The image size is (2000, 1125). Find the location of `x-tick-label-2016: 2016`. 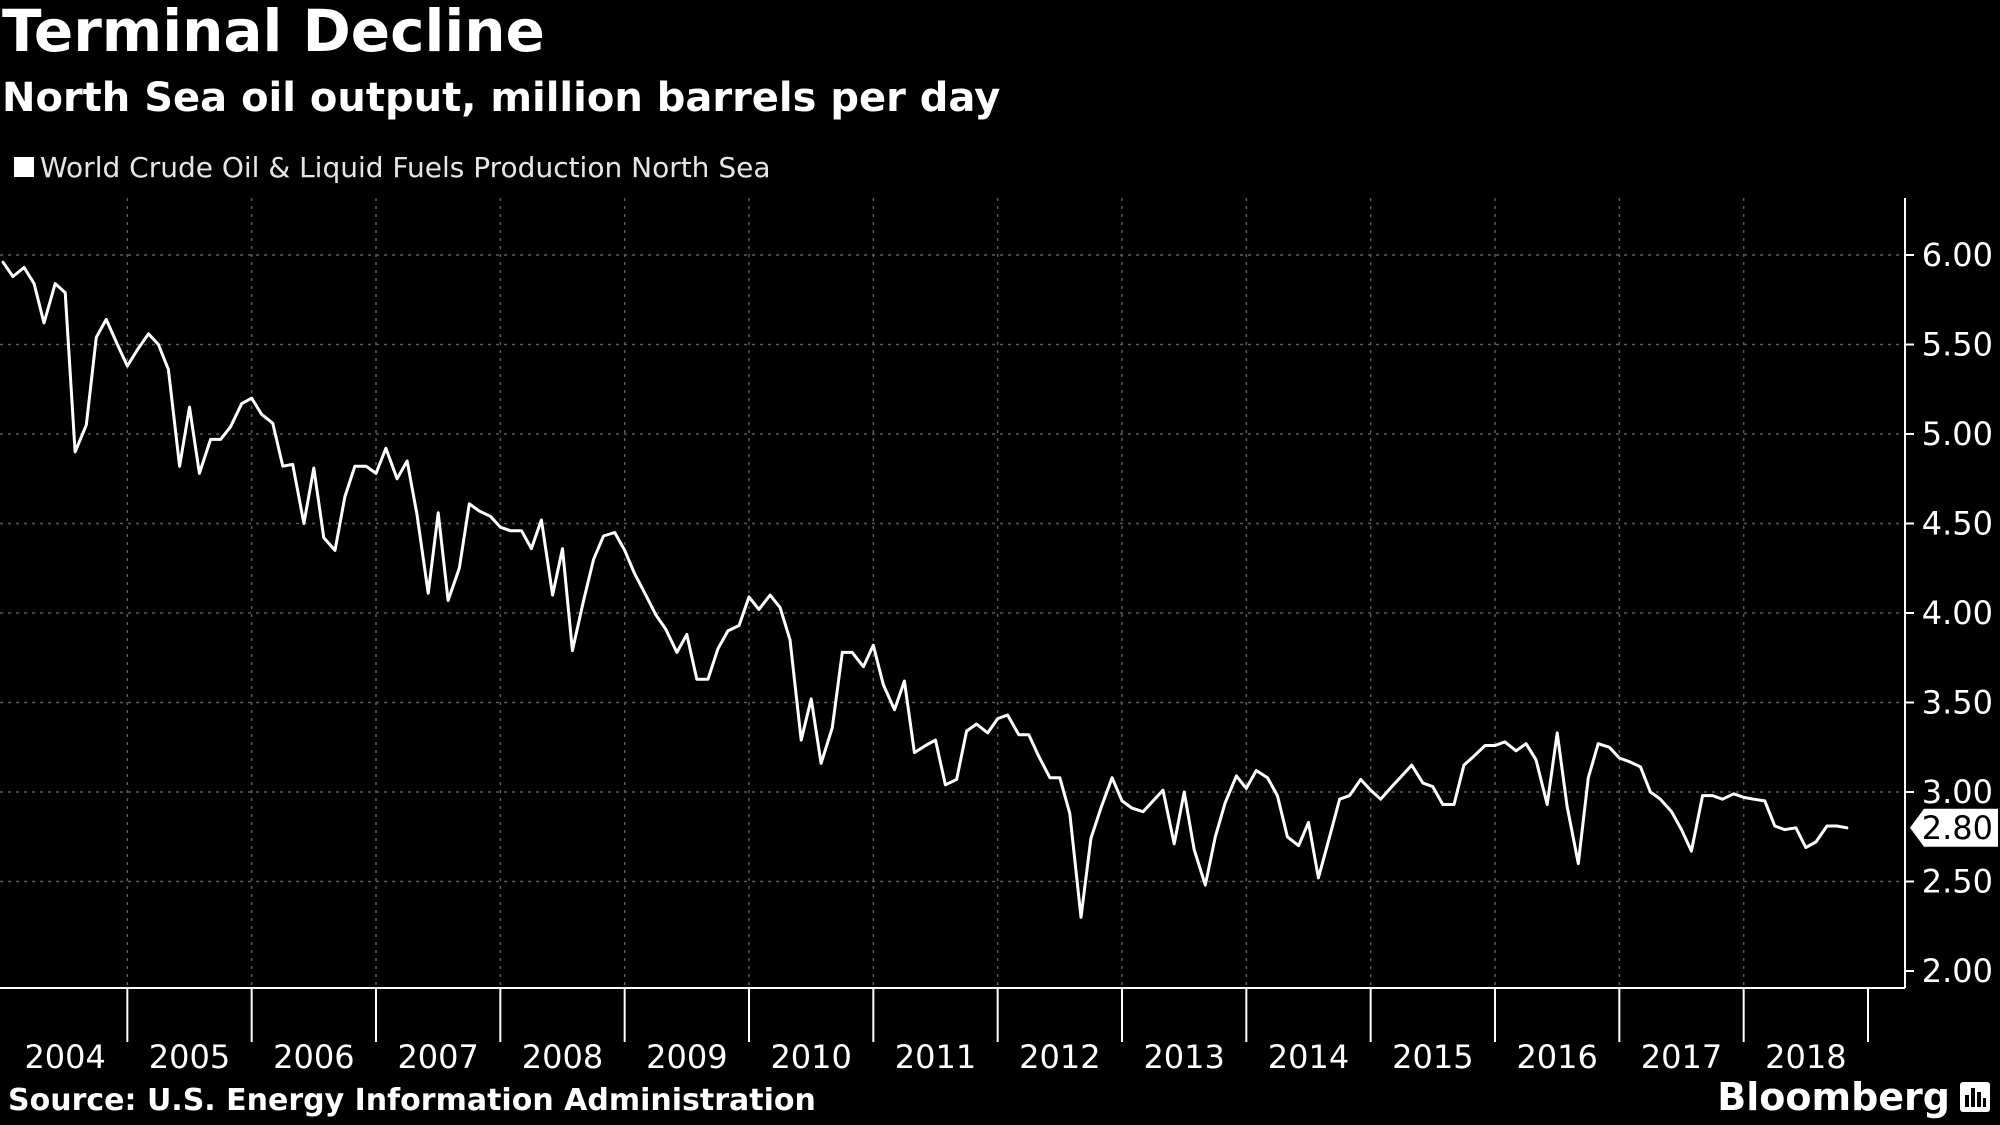

x-tick-label-2016: 2016 is located at coordinates (1556, 1057).